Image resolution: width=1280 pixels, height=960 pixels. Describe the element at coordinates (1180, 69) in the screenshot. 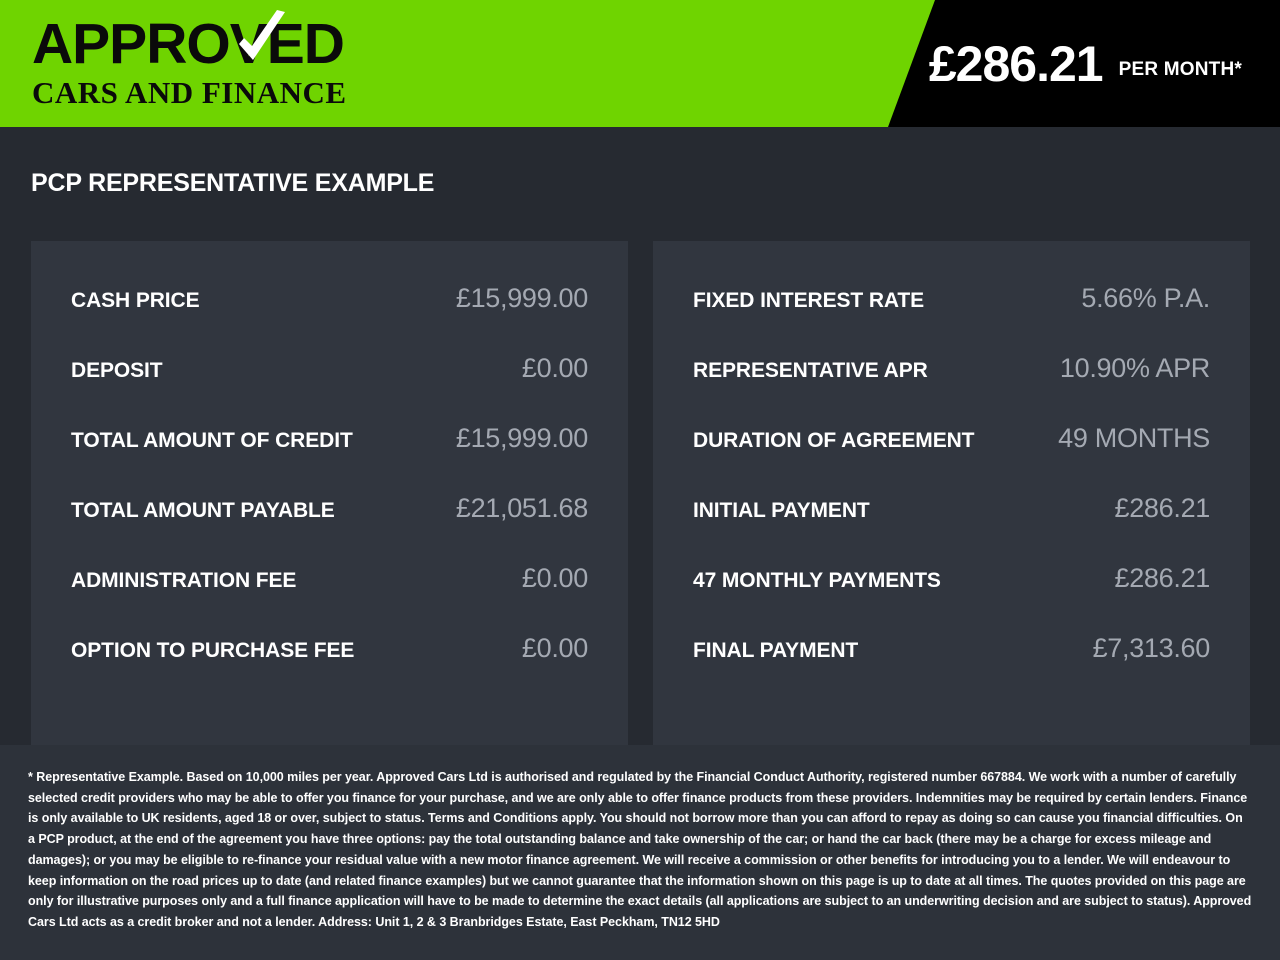

I see `price-period-label: PER MONTH*` at that location.